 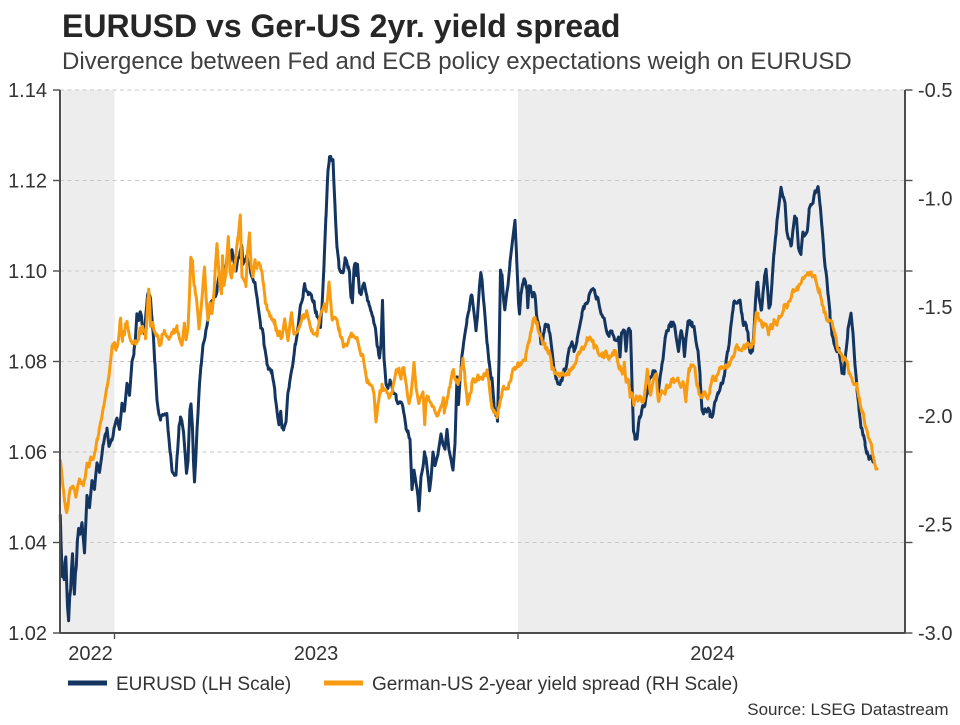 What do you see at coordinates (27, 634) in the screenshot?
I see `svg-text: 1.02` at bounding box center [27, 634].